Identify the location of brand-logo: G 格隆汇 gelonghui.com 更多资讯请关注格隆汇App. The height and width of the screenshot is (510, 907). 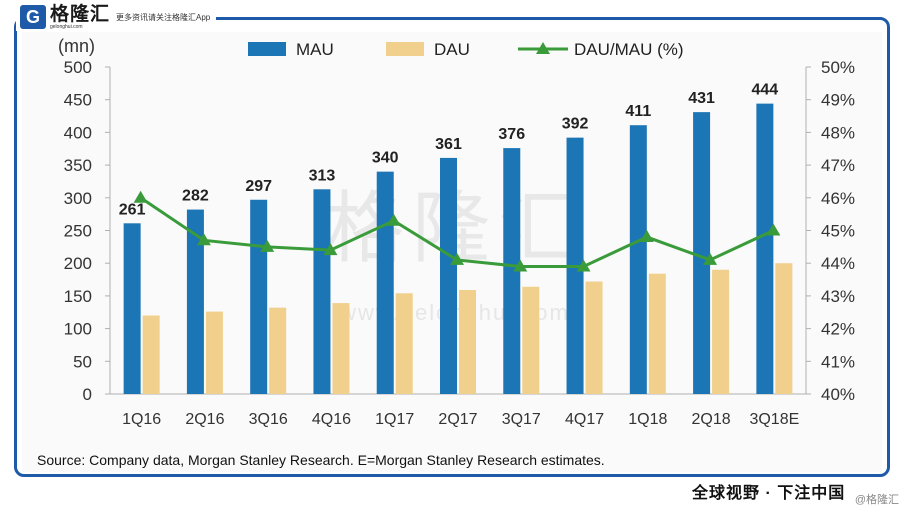
(116, 17).